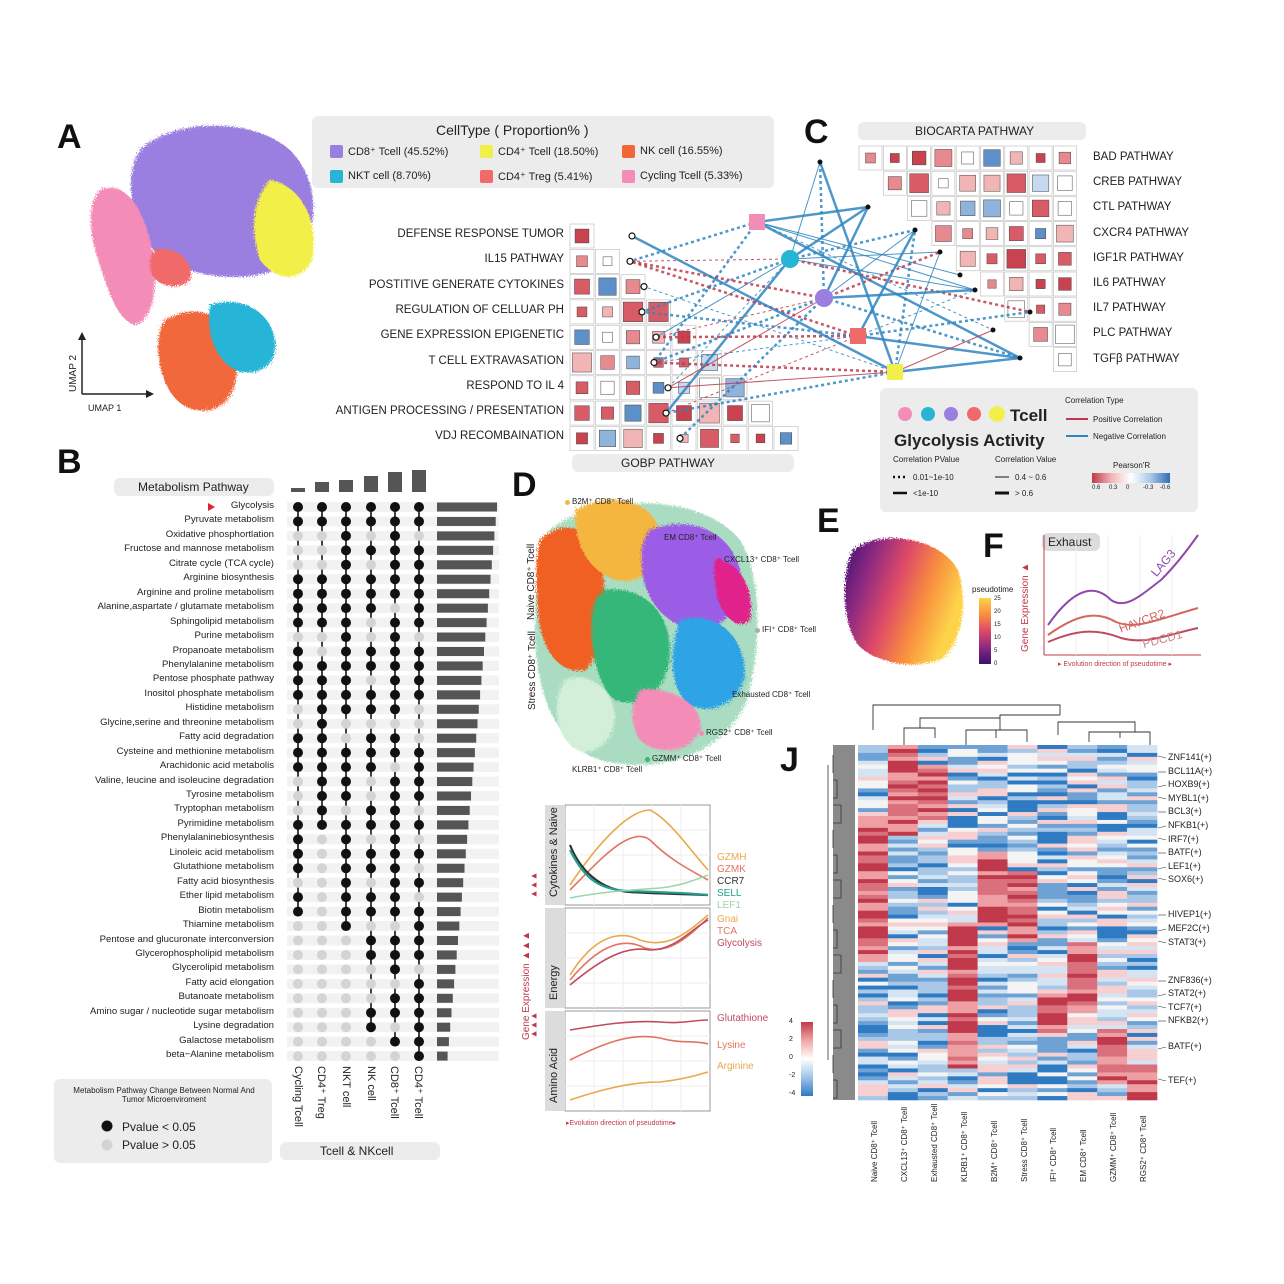  Describe the element at coordinates (701, 733) in the screenshot. I see `umap-d-dot` at that location.